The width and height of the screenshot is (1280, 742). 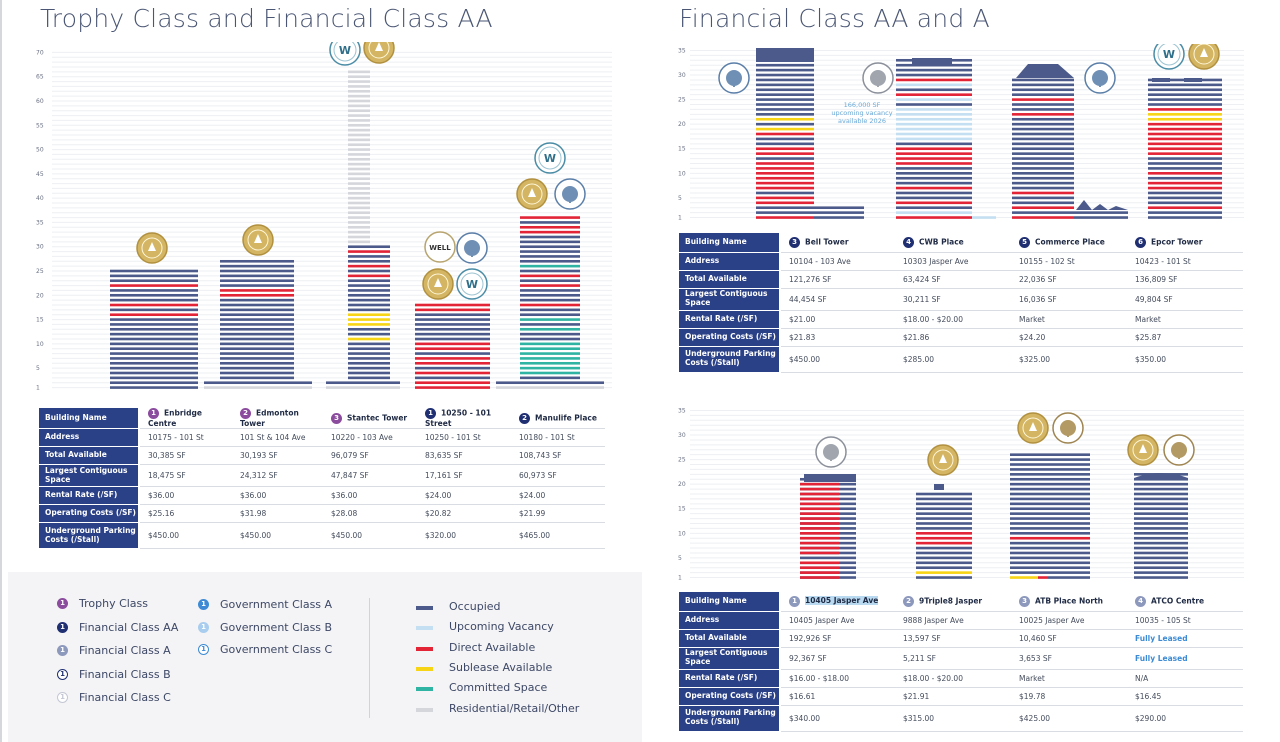 I want to click on cell-value: 49,804 SF, so click(x=1154, y=299).